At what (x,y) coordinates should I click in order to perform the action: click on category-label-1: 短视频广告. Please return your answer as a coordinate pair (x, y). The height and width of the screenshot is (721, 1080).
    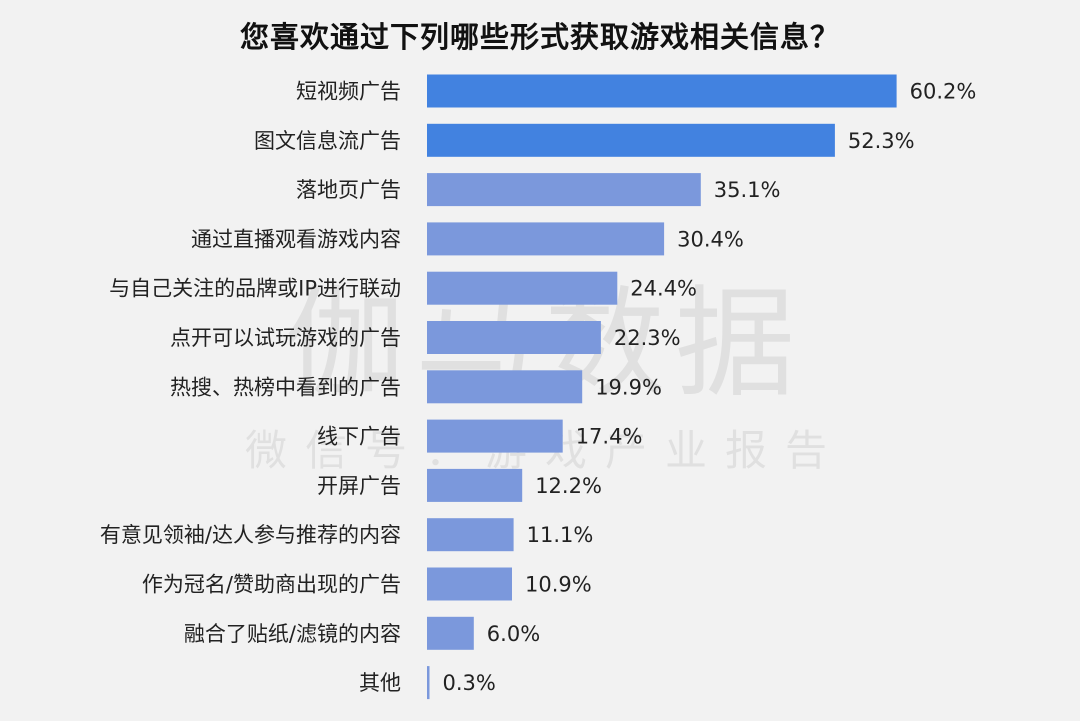
    Looking at the image, I should click on (348, 92).